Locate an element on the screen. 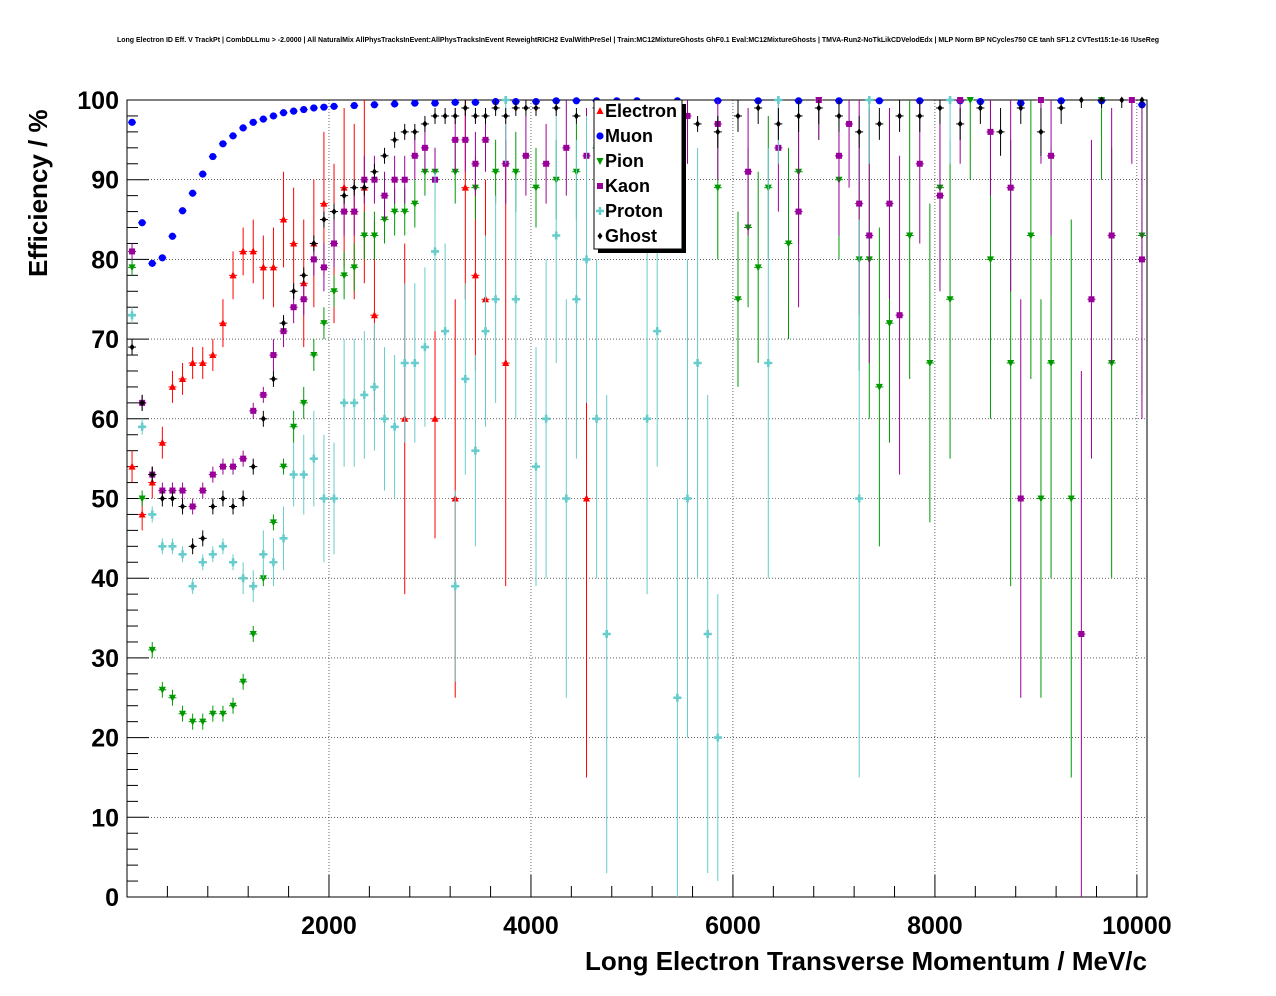 This screenshot has width=1276, height=996. x-tick-label: 10000 is located at coordinates (1137, 926).